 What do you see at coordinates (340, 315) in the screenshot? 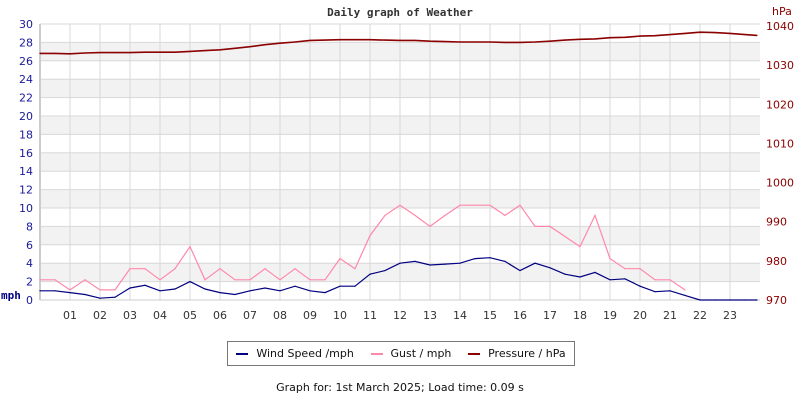
I see `x-tick: 10` at bounding box center [340, 315].